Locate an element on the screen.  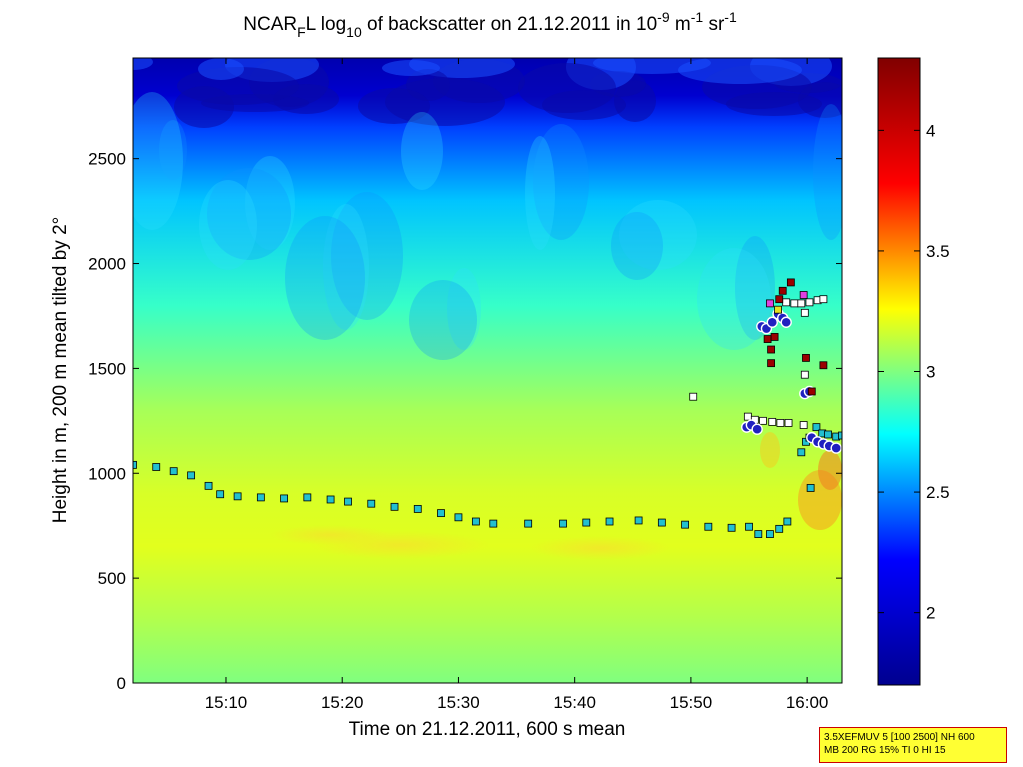
texture-warm-blob is located at coordinates (330, 535).